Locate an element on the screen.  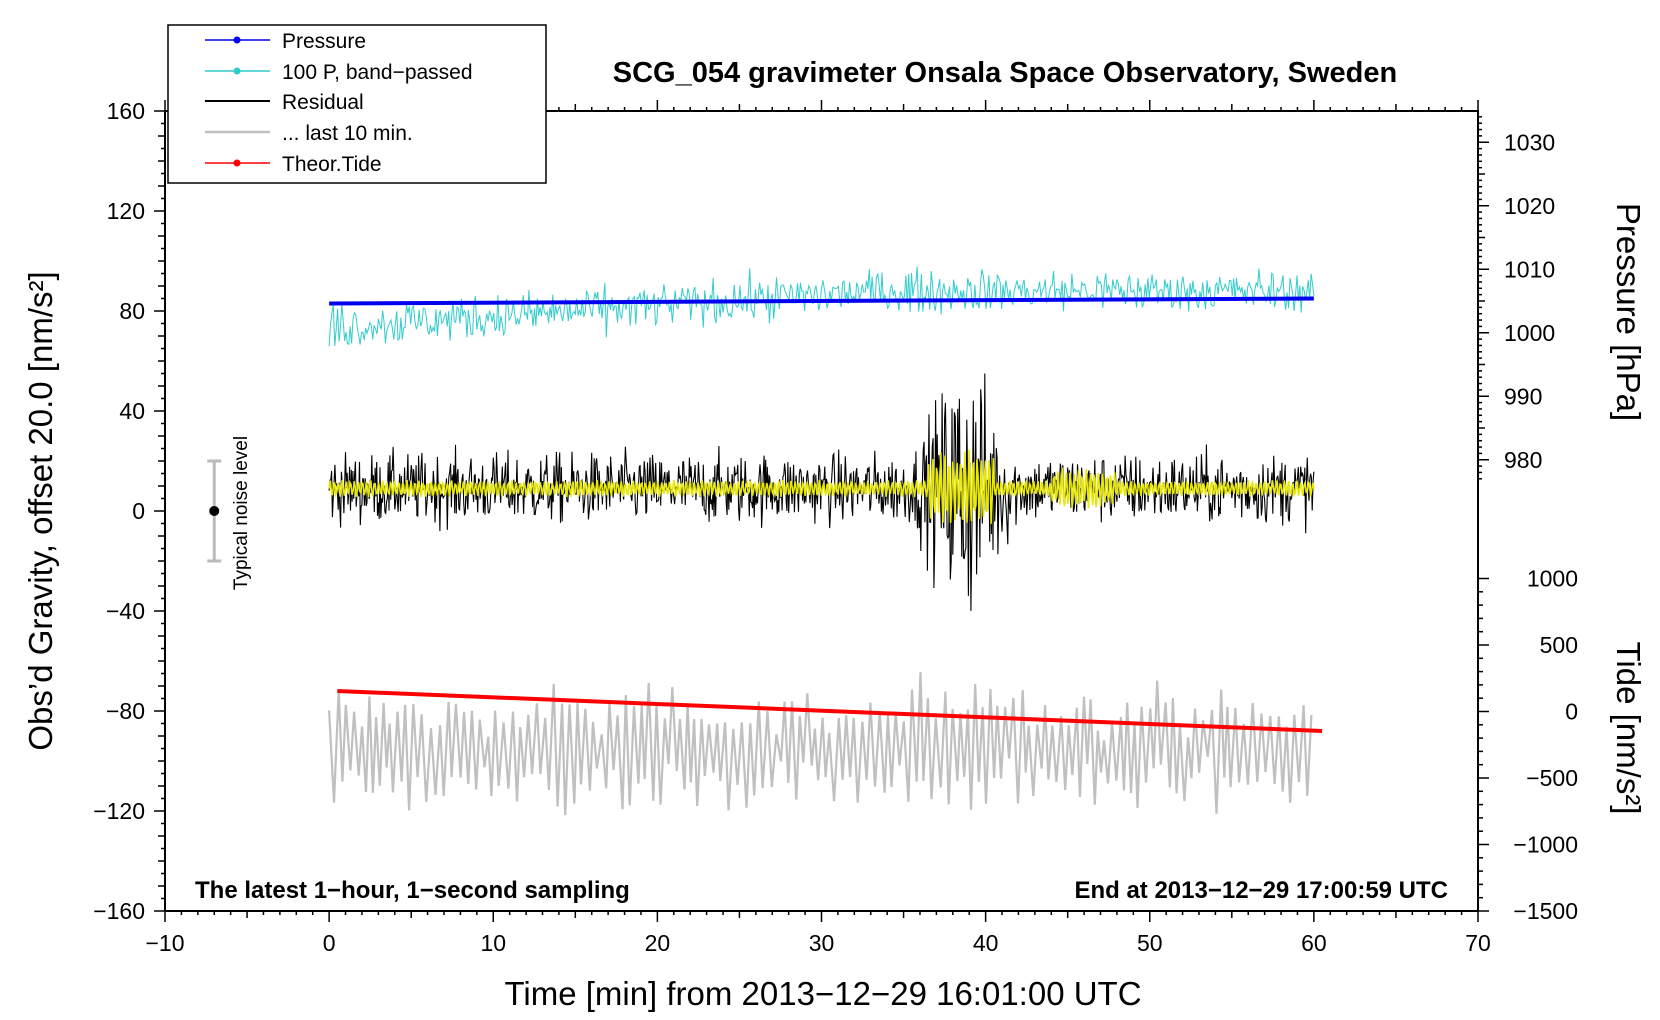
x-axis-title: Time [min] from 2013−12−29 16:01:00 UTC is located at coordinates (822, 993).